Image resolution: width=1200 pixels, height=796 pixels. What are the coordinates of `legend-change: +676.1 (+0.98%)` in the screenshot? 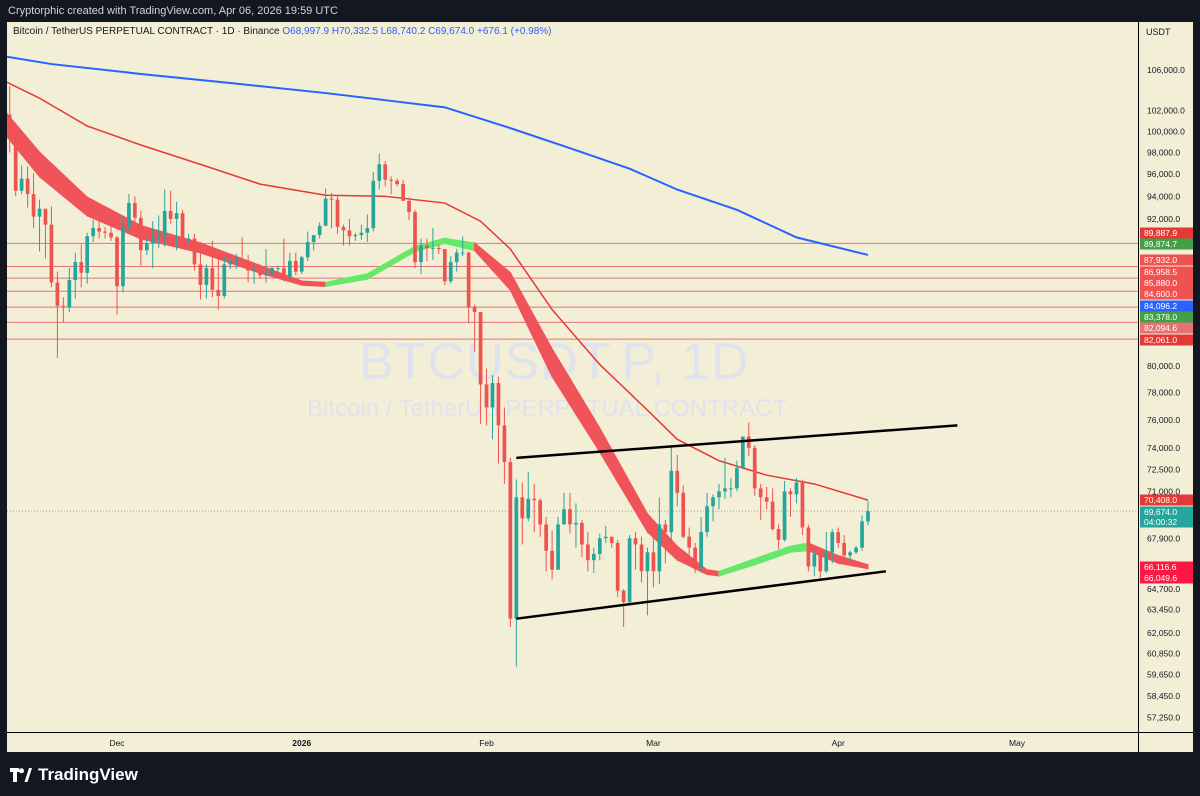 It's located at (514, 31).